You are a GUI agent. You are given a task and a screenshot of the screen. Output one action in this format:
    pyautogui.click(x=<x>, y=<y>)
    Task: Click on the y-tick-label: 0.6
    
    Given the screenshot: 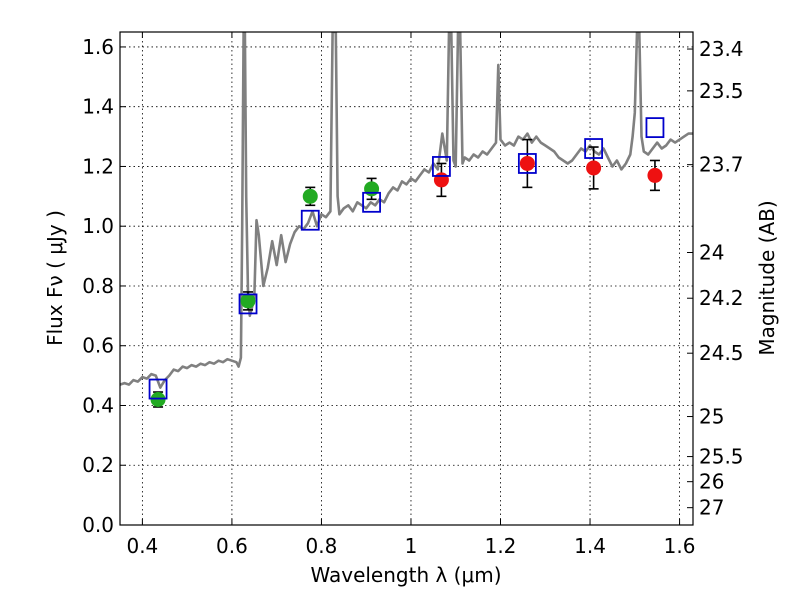 What is the action you would take?
    pyautogui.click(x=98, y=346)
    